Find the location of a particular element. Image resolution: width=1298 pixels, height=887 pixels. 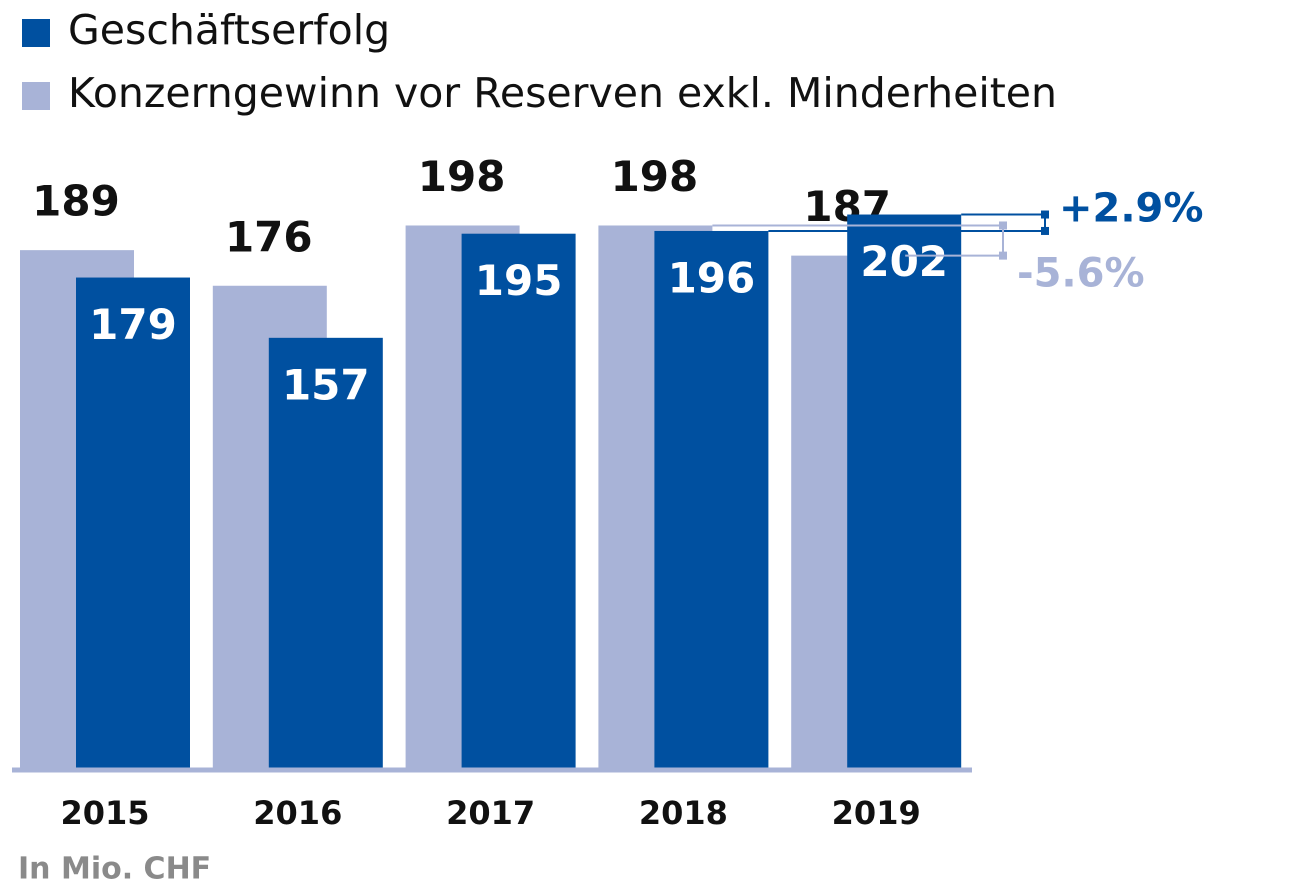

unit-note: In Mio. CHF is located at coordinates (114, 869).